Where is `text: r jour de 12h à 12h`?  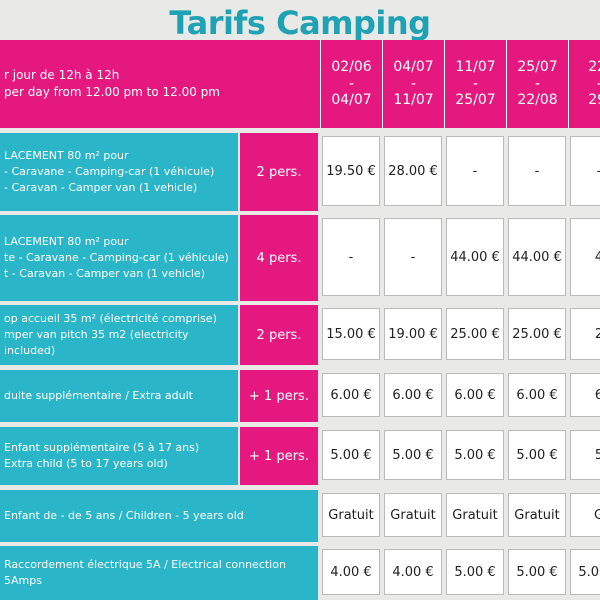
text: r jour de 12h à 12h is located at coordinates (62, 74).